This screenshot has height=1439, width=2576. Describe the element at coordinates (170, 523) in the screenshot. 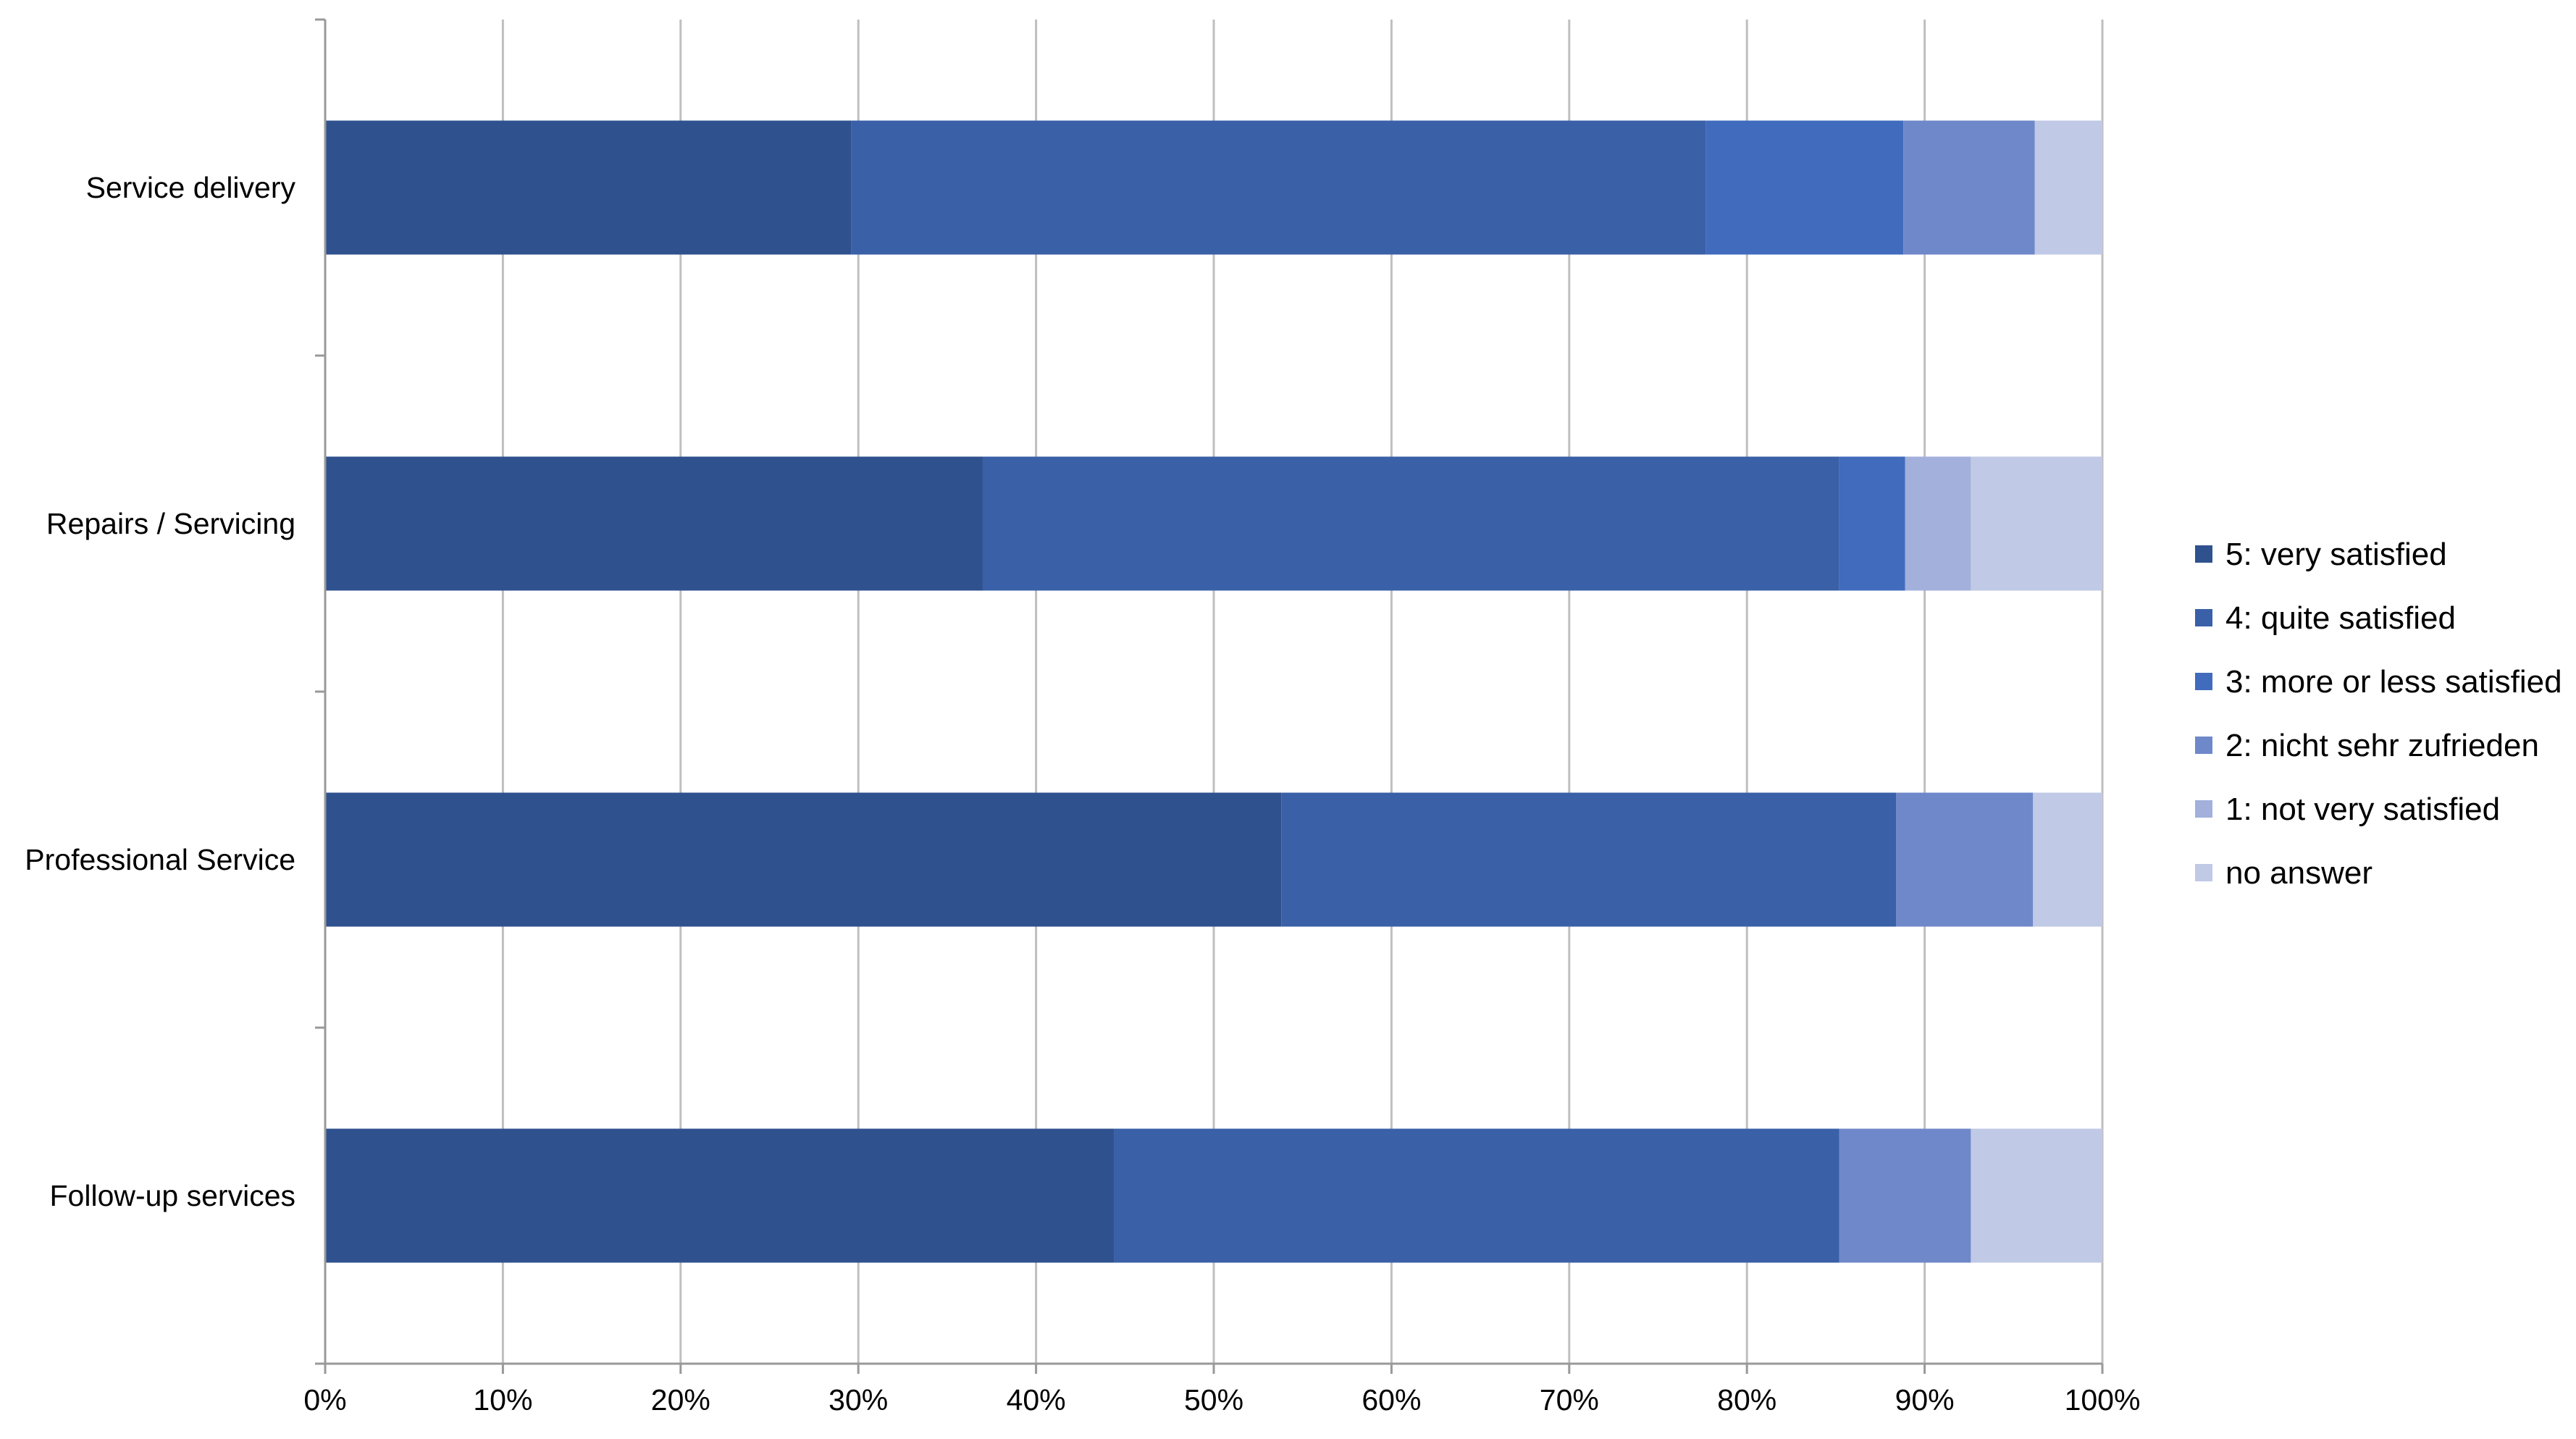

I see `category-label: Repairs / Servicing` at that location.